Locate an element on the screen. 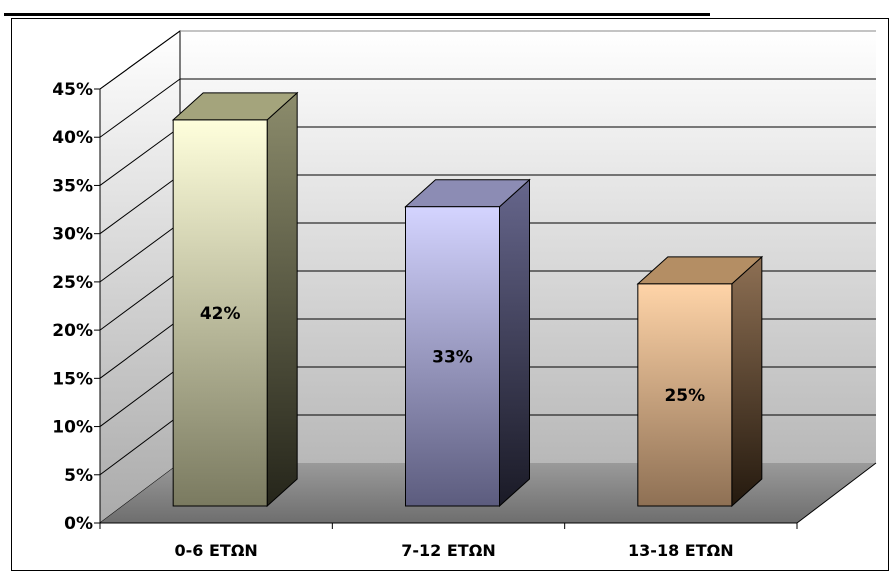  data-label: 25% is located at coordinates (684, 396).